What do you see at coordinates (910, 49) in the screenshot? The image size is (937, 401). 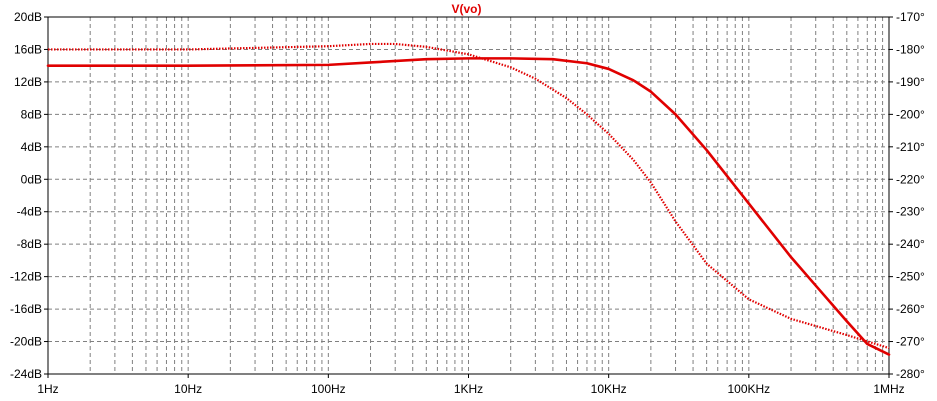 I see `y-right-tick-label: -180°` at bounding box center [910, 49].